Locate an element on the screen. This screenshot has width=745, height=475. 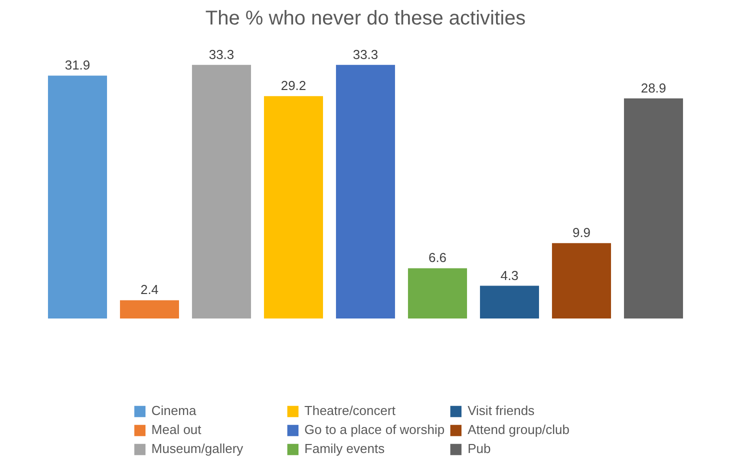
legend-label: Theatre/concert is located at coordinates (350, 410).